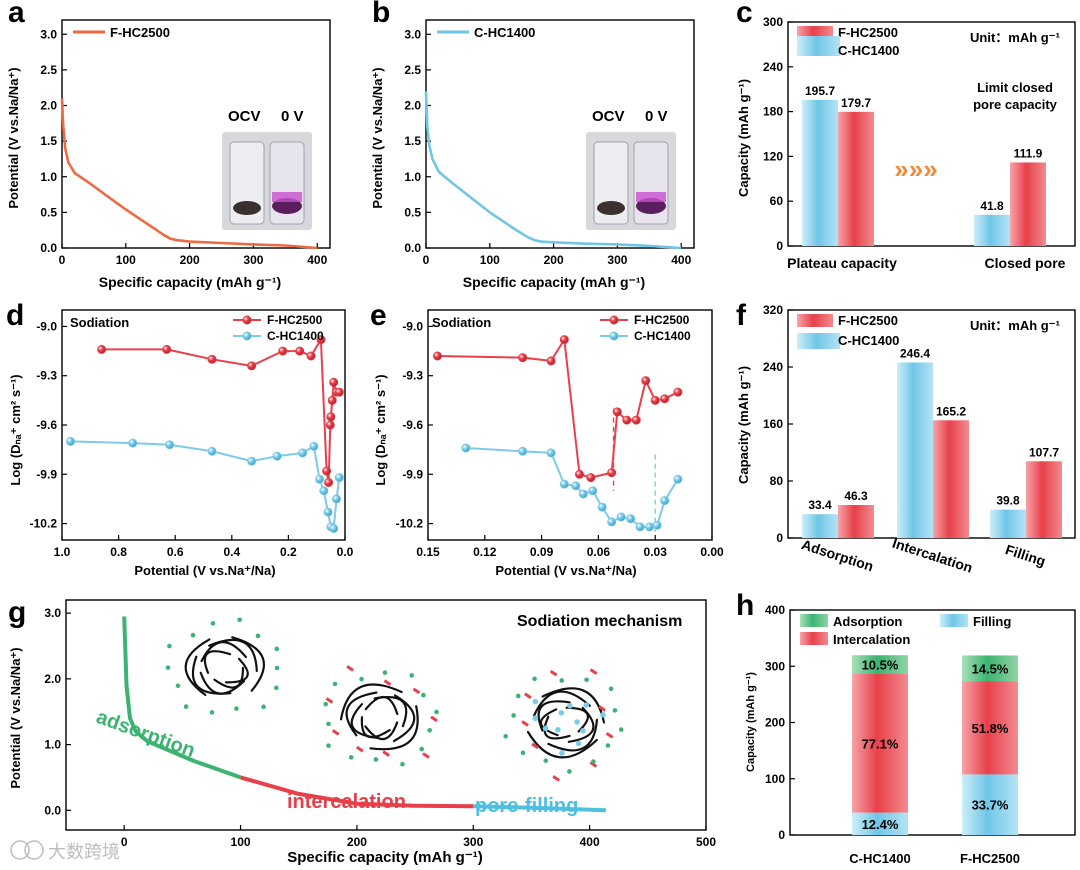 The height and width of the screenshot is (870, 1080). Describe the element at coordinates (954, 620) in the screenshot. I see `legend-swatch-filling` at that location.